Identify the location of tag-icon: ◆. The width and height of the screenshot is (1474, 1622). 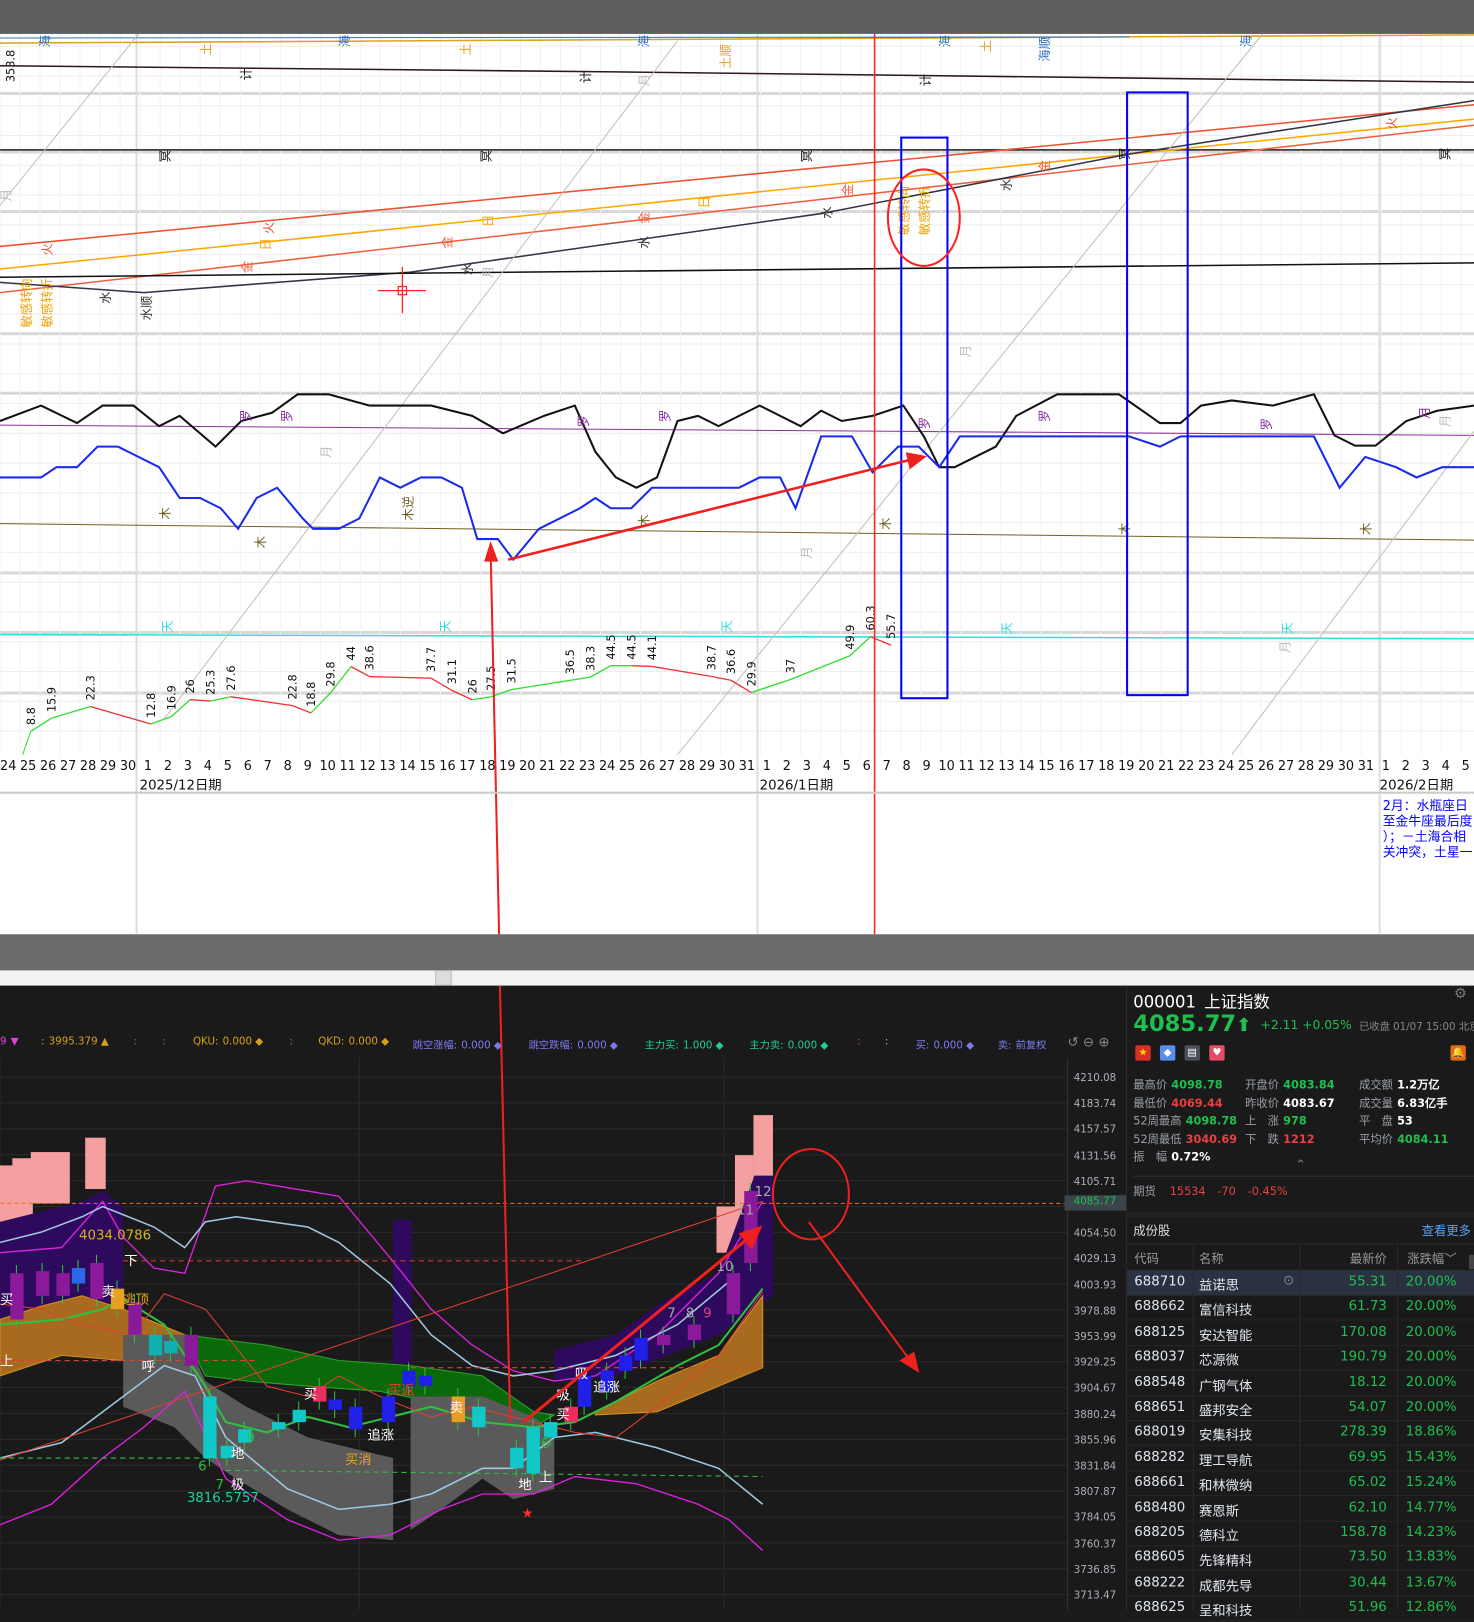
(1167, 1053).